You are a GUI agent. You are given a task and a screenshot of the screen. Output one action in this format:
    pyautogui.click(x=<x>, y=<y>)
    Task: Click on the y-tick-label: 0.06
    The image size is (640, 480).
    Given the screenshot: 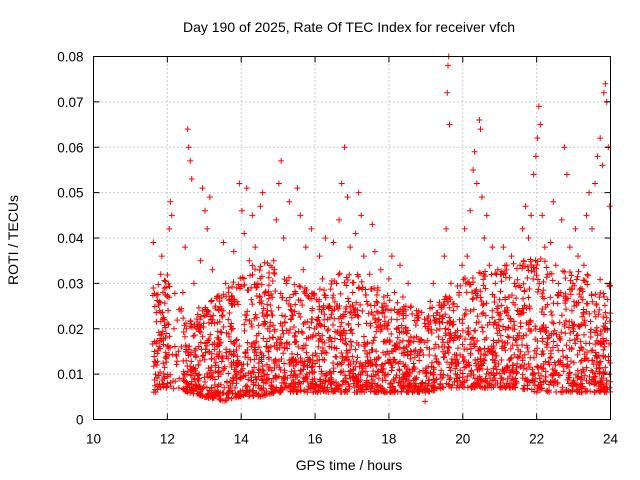 What is the action you would take?
    pyautogui.click(x=70, y=147)
    